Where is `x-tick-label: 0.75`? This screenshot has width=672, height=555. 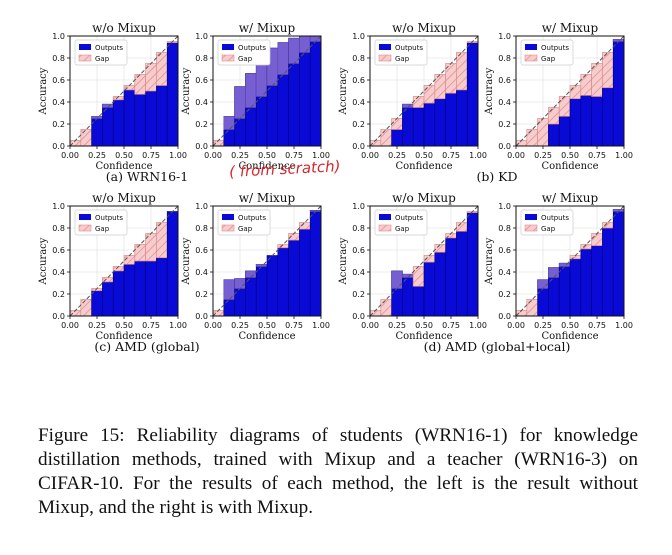
x-tick-label: 0.75 is located at coordinates (294, 325).